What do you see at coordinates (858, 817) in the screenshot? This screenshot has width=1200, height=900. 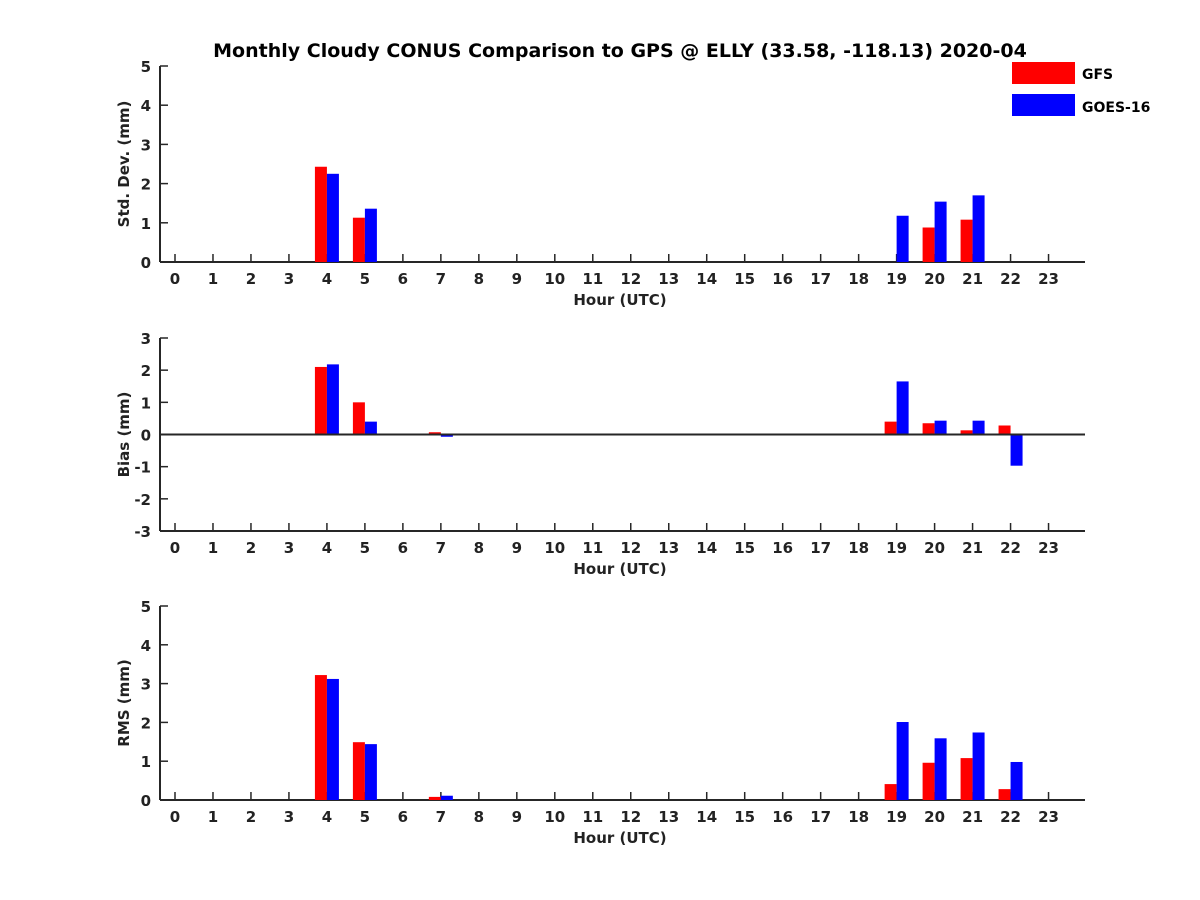 I see `rms-x-tick-label: 18` at bounding box center [858, 817].